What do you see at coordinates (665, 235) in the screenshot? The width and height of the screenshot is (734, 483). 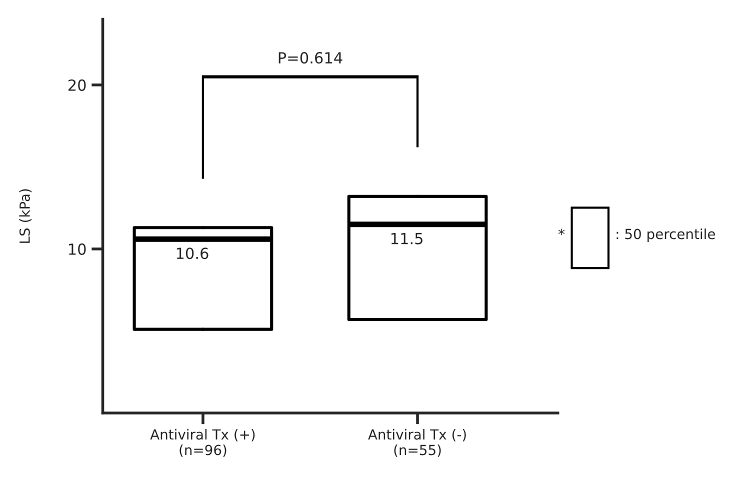 I see `text: : 50 percentile` at bounding box center [665, 235].